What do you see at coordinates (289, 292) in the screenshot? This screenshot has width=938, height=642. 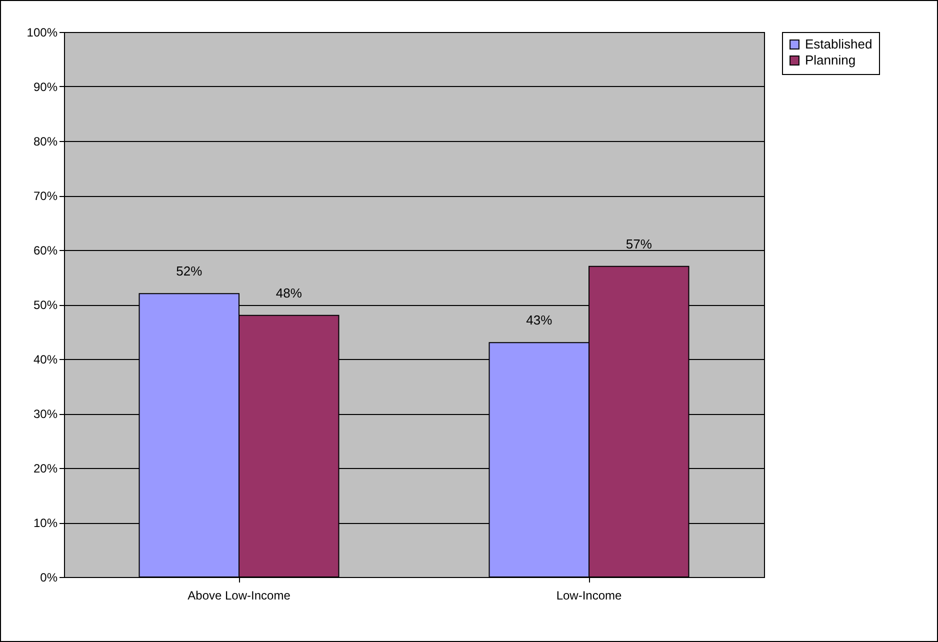 I see `data-label: 48%` at bounding box center [289, 292].